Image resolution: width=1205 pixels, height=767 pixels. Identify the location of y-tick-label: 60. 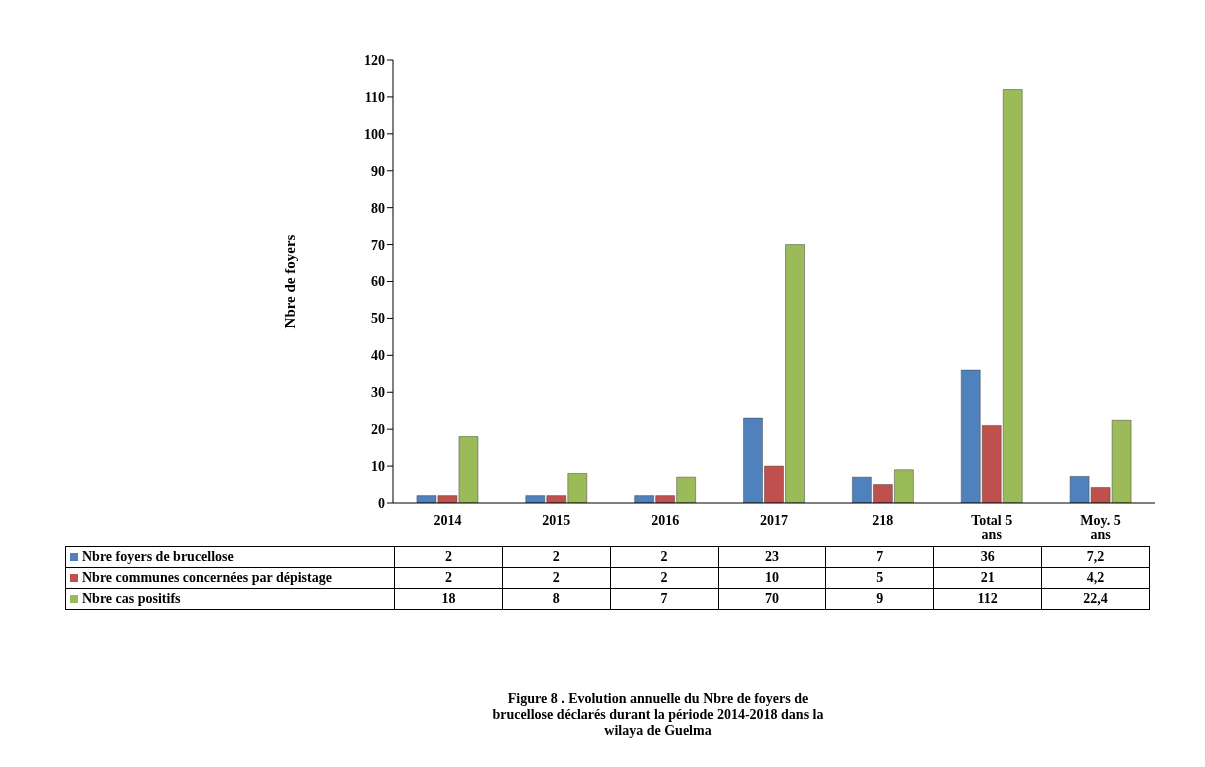
(378, 282).